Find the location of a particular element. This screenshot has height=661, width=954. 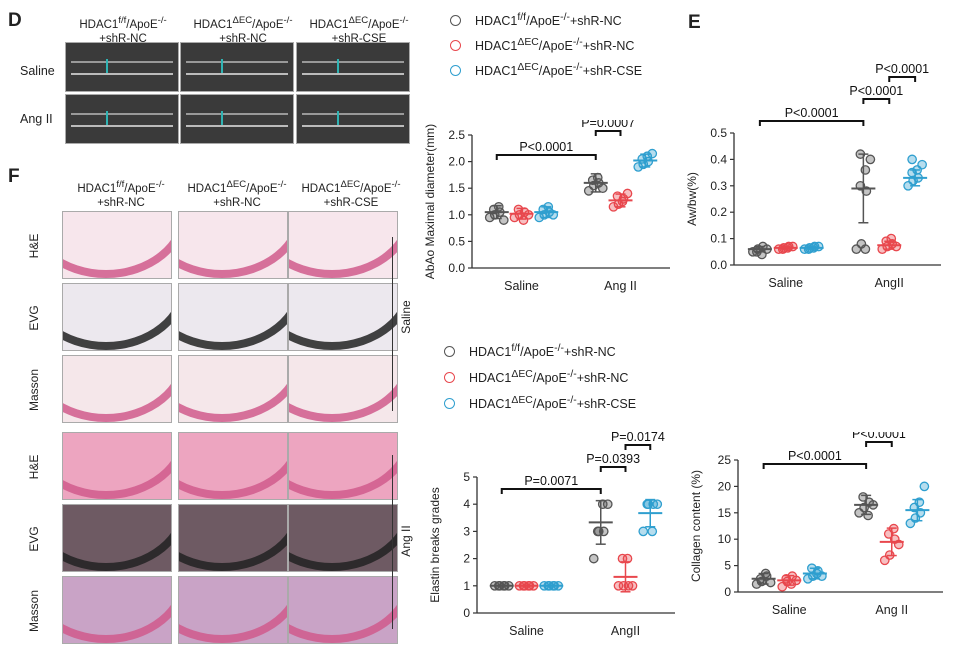

y-axis-label: AbAo Maximal diameter(mm) is located at coordinates (430, 201).